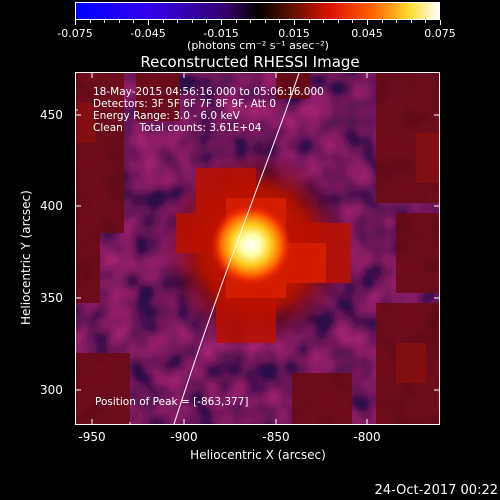 Image resolution: width=500 pixels, height=500 pixels. I want to click on peak-source, so click(251, 245).